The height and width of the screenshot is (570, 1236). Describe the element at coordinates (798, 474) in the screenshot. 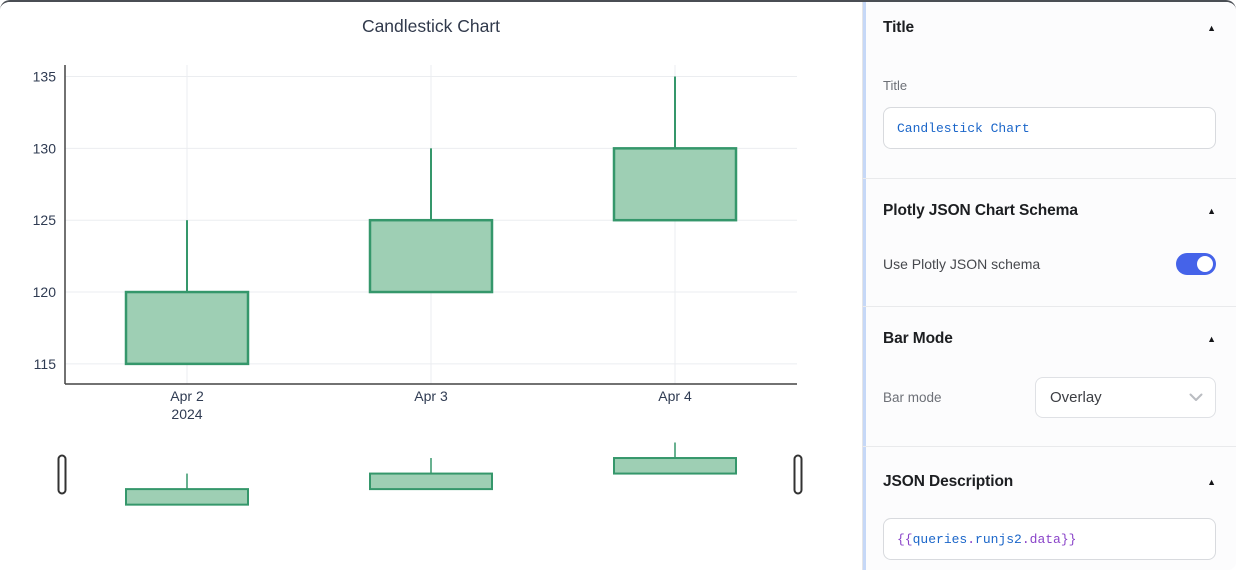

I see `rangeslider-right-handle` at that location.